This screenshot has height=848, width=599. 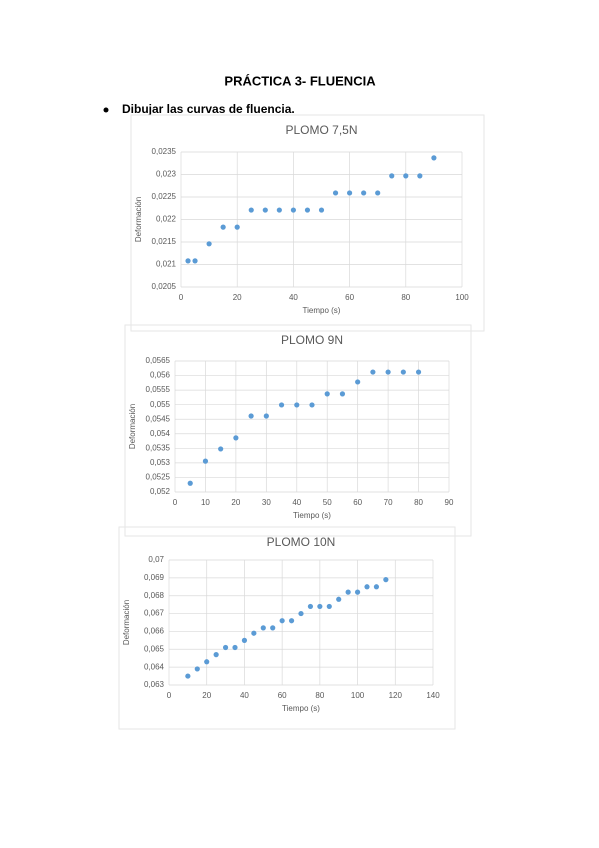 What do you see at coordinates (164, 241) in the screenshot?
I see `y-tick-label: 0,0215` at bounding box center [164, 241].